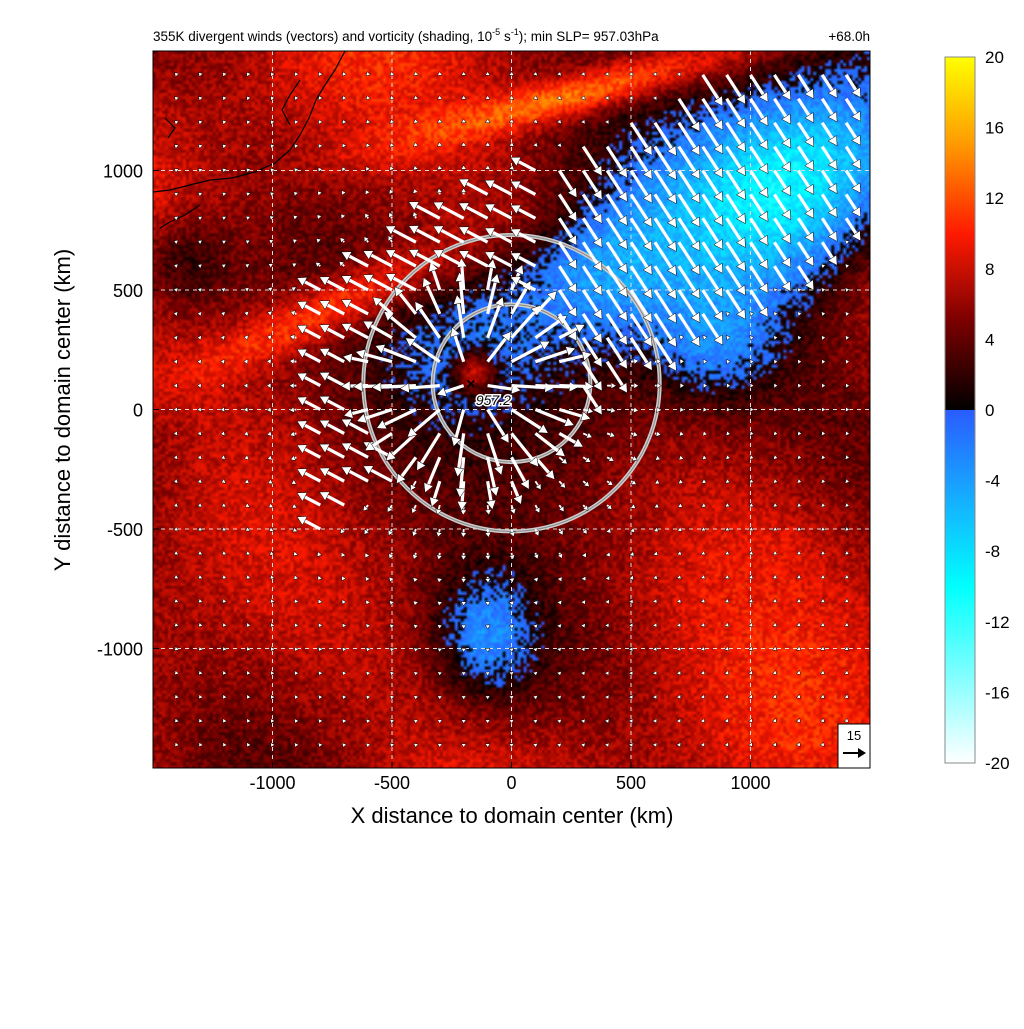  I want to click on y-axis-label: Y distance to domain center (km), so click(62, 410).